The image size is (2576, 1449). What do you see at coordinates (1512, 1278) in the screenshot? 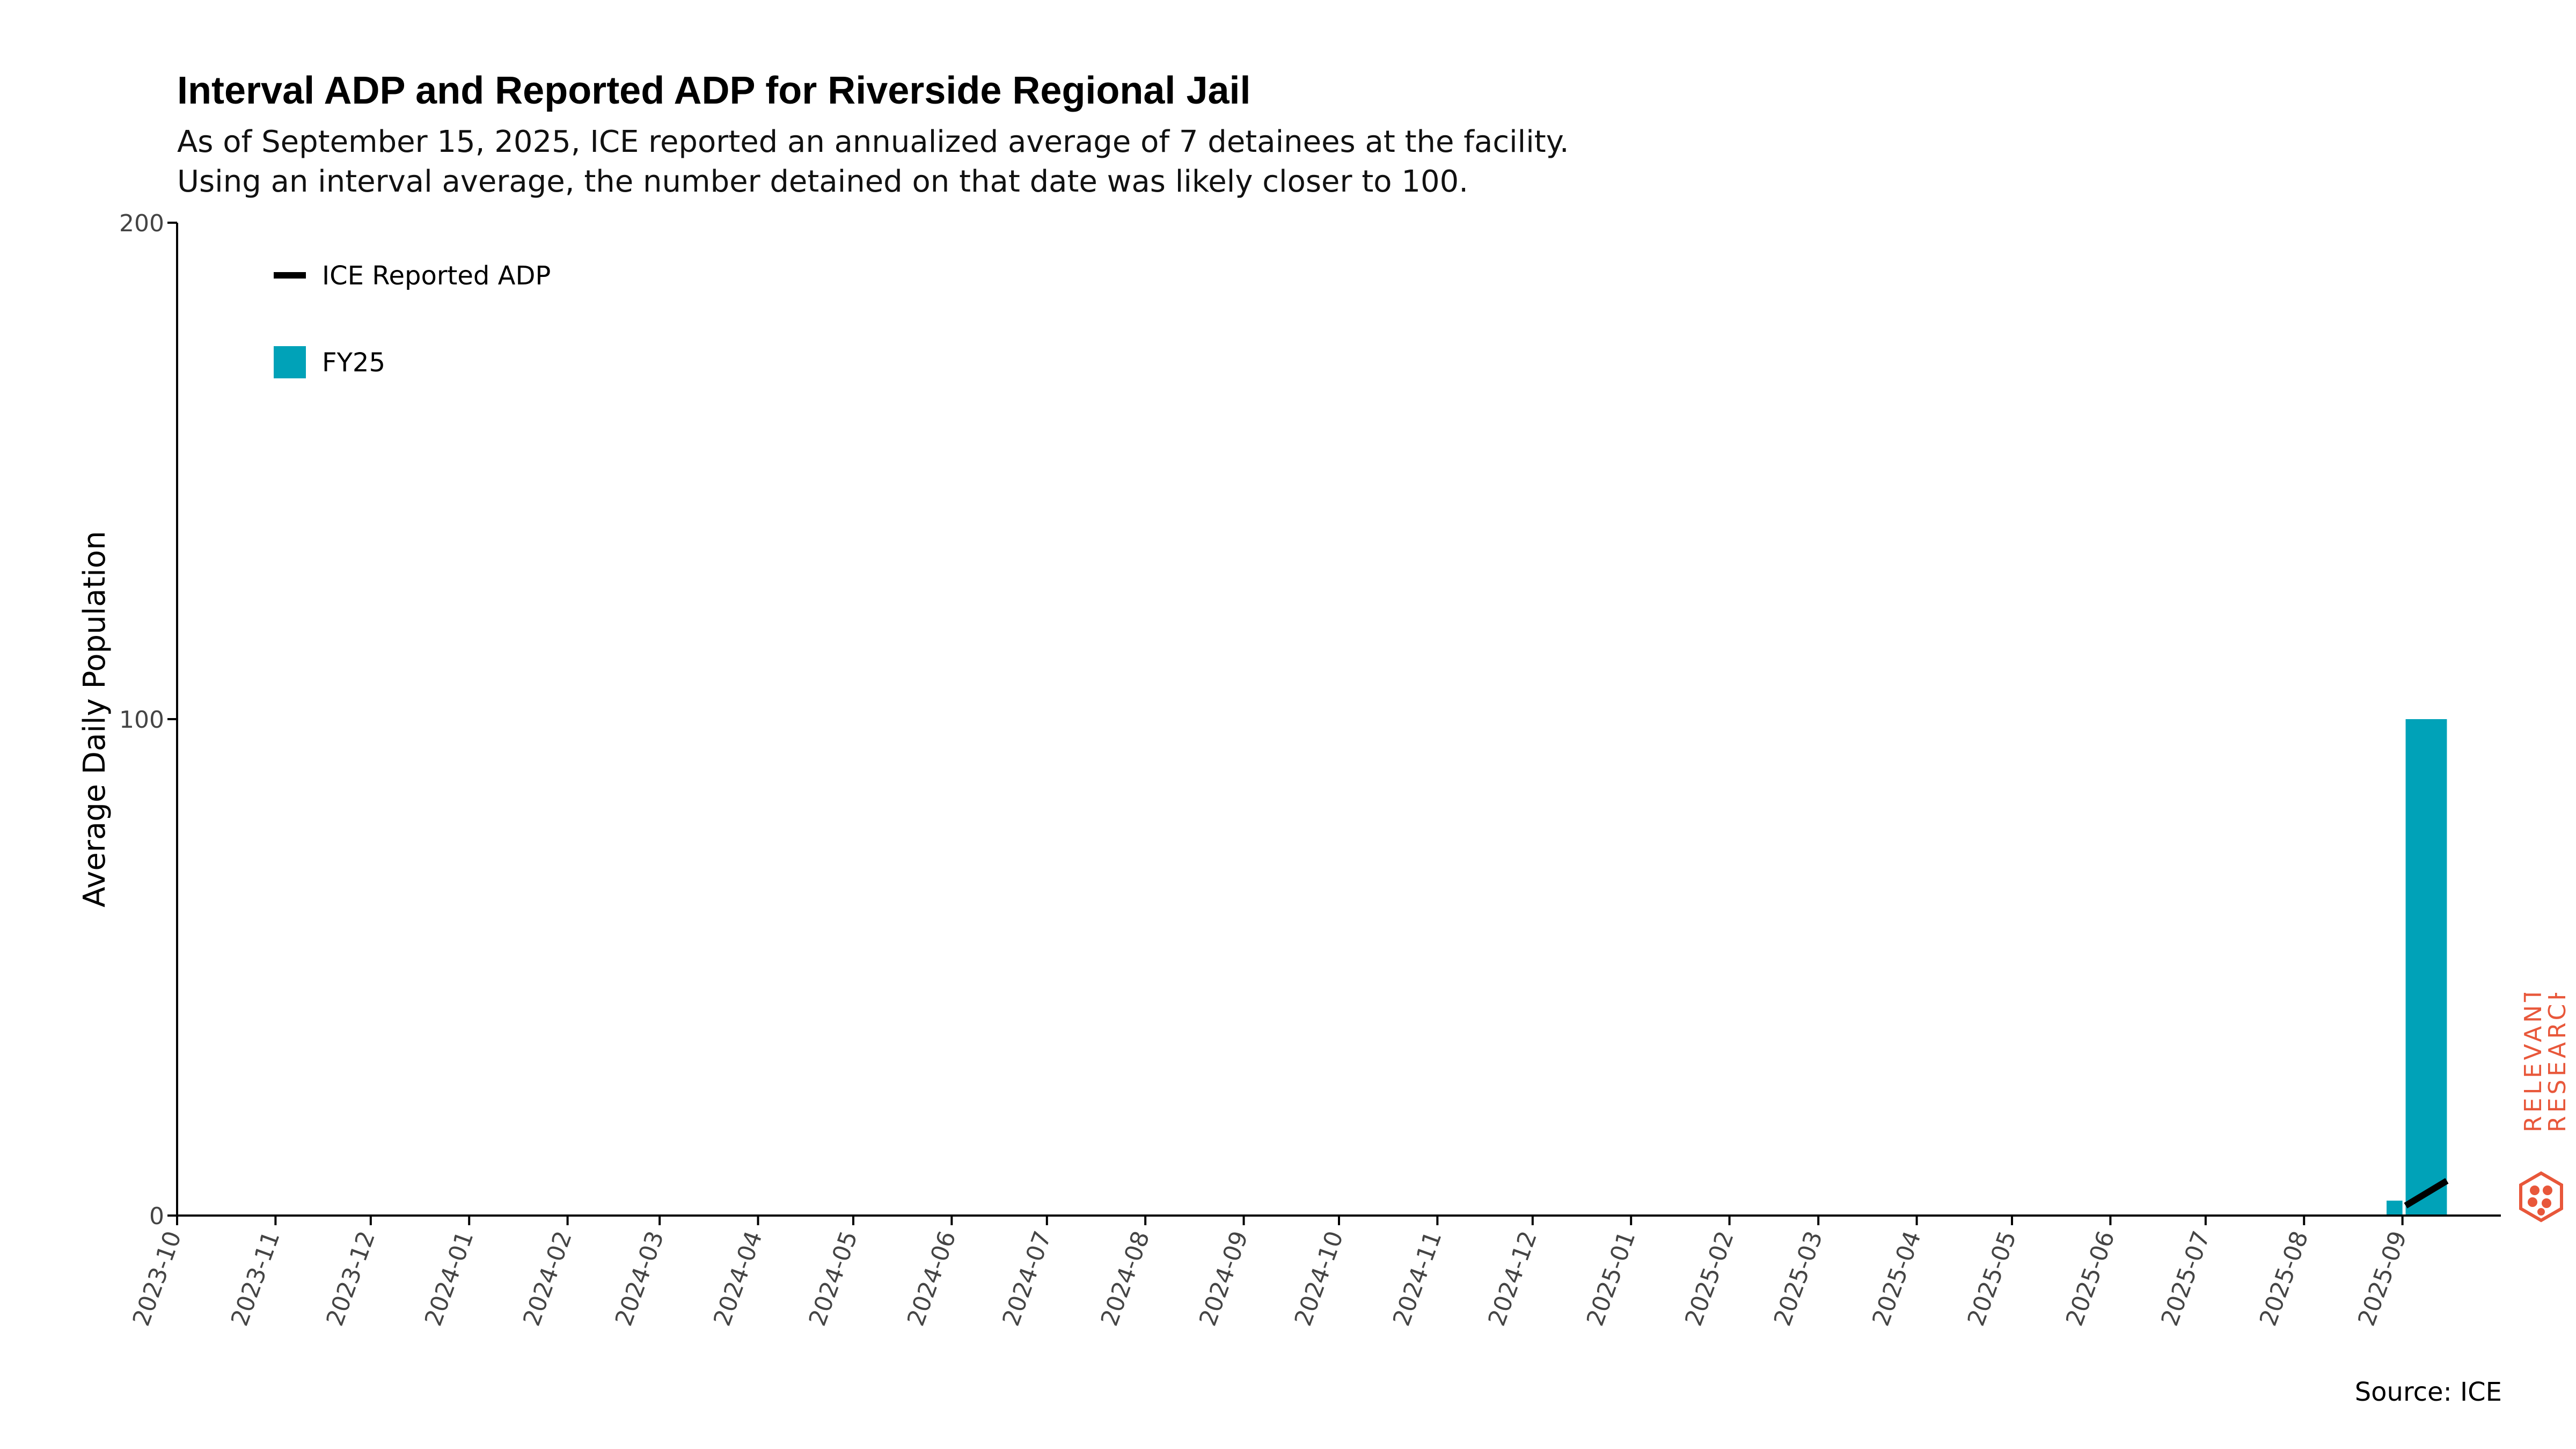
I see `x-tick-label-2024-12: 2024-12` at bounding box center [1512, 1278].